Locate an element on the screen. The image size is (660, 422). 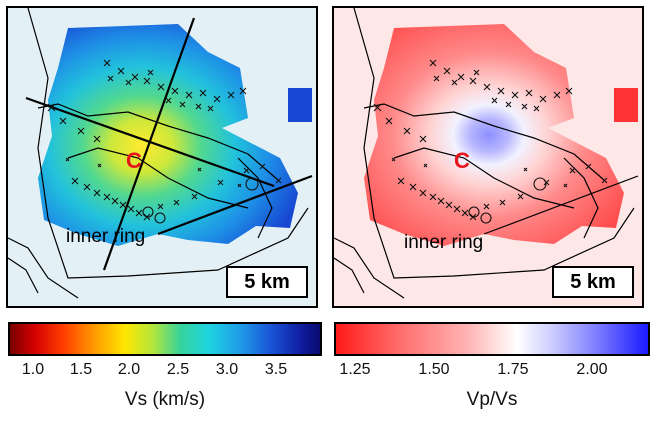
vs-tick-label: 3.0 is located at coordinates (227, 369).